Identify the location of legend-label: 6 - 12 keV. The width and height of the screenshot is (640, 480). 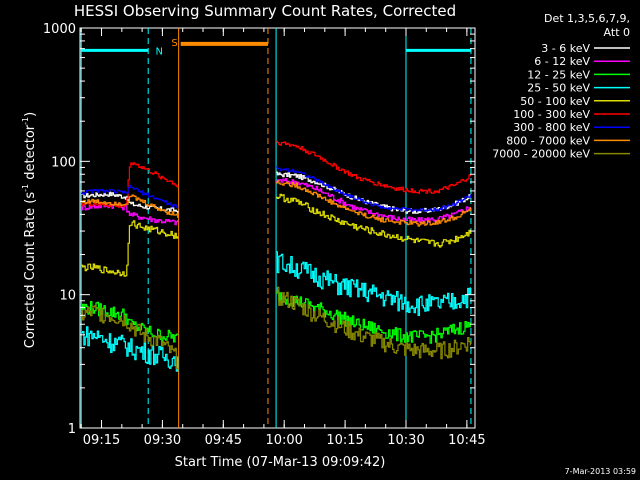
(562, 61).